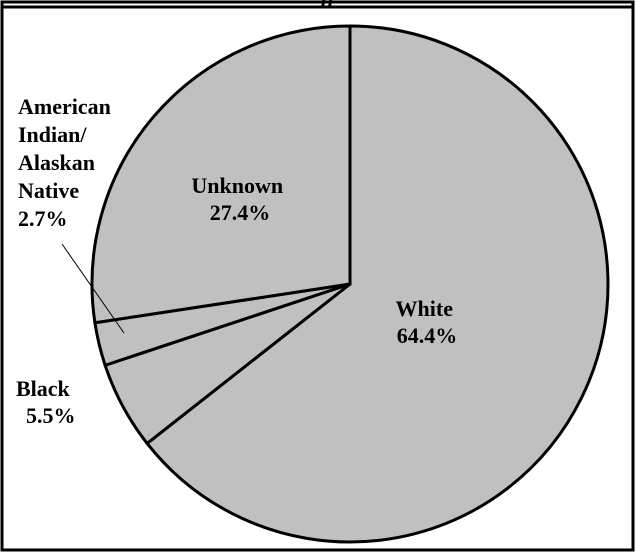 The height and width of the screenshot is (552, 635). What do you see at coordinates (43, 388) in the screenshot?
I see `label-black-name: Black` at bounding box center [43, 388].